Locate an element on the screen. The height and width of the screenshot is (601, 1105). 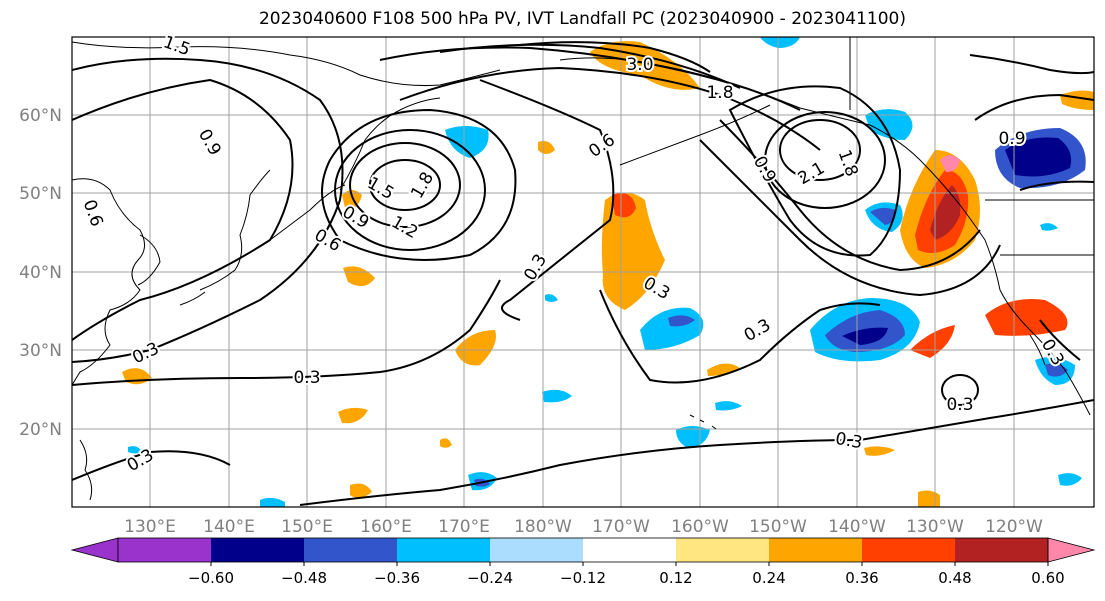
colorbar-tick-label: 0.12 is located at coordinates (675, 578).